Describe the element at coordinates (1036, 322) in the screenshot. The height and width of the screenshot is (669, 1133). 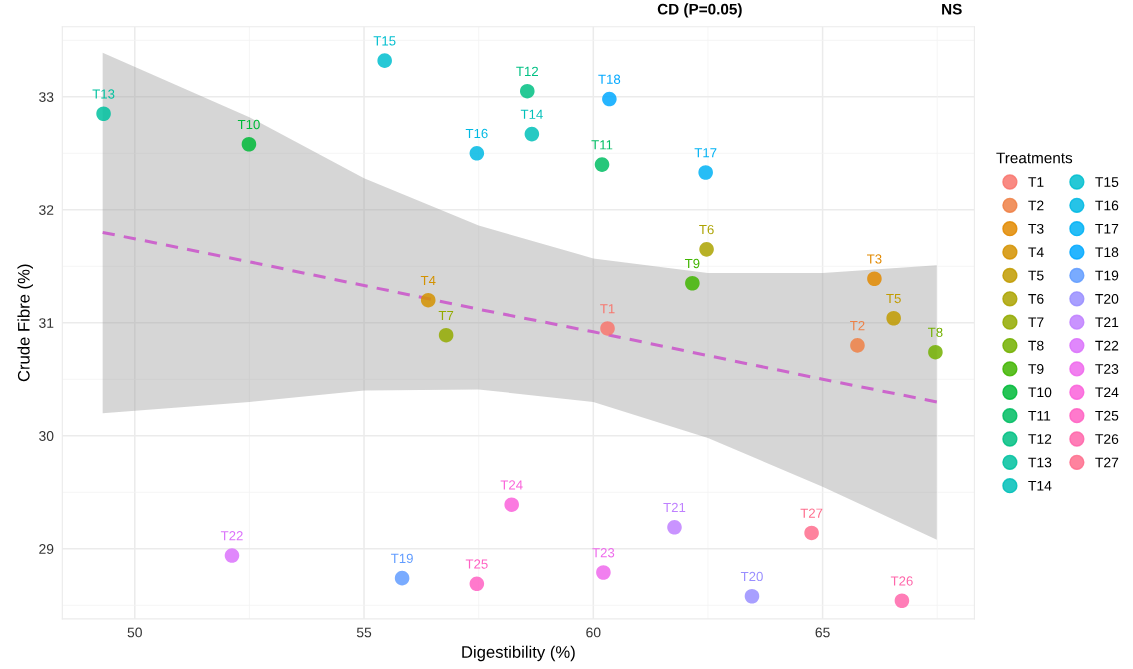
I see `legend-label: T7` at that location.